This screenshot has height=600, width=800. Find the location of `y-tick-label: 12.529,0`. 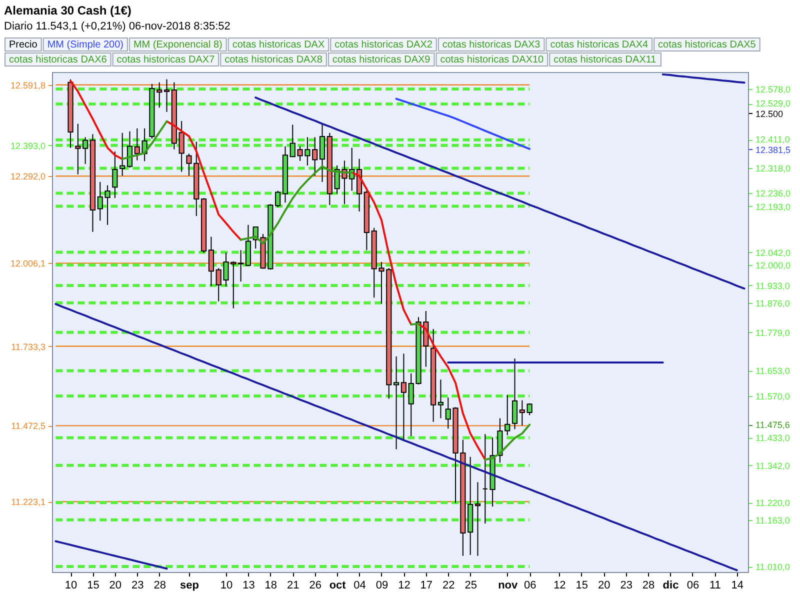

y-tick-label: 12.529,0 is located at coordinates (773, 103).